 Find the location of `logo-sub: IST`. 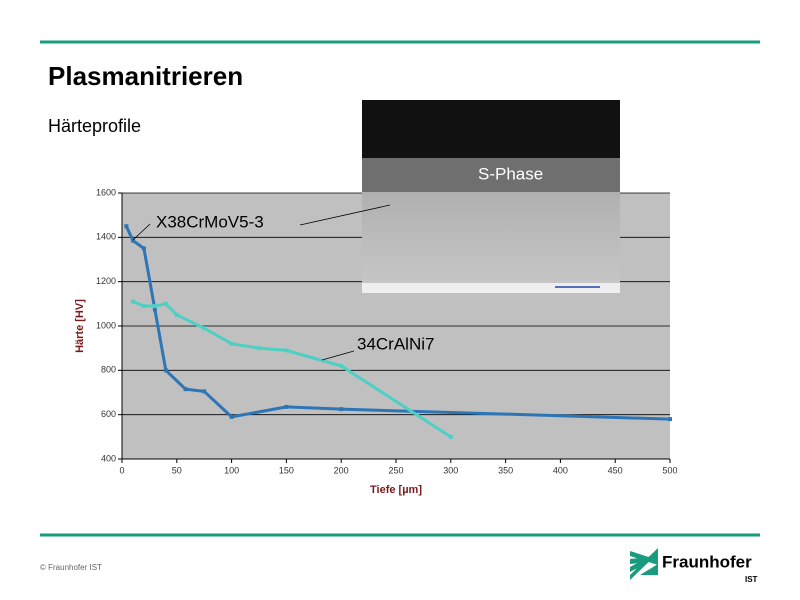

logo-sub: IST is located at coordinates (751, 579).